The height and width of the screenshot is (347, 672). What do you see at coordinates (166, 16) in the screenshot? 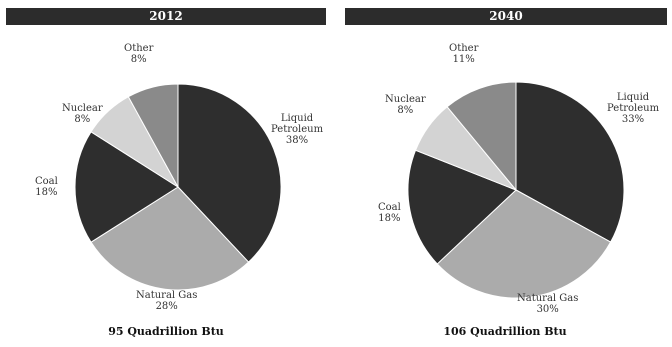
I see `chart-title: 2012` at bounding box center [166, 16].